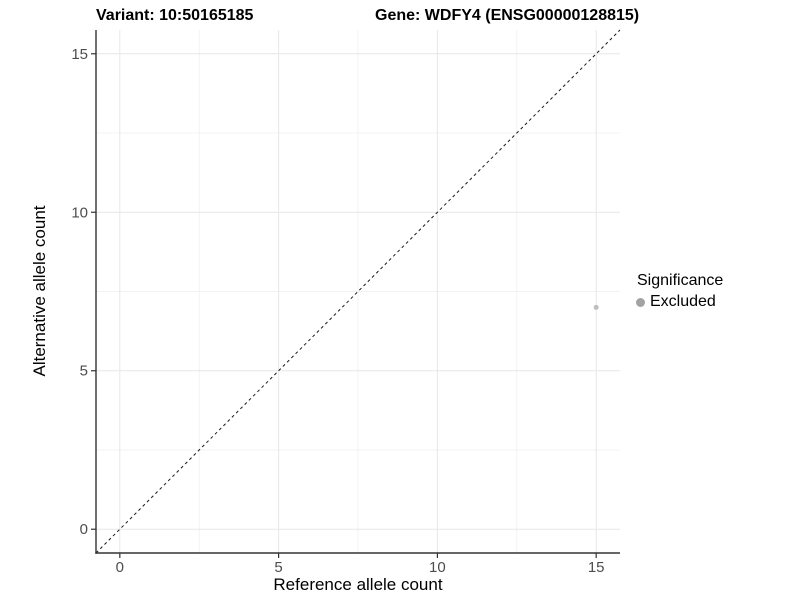  What do you see at coordinates (596, 567) in the screenshot?
I see `x-tick-label: 15` at bounding box center [596, 567].